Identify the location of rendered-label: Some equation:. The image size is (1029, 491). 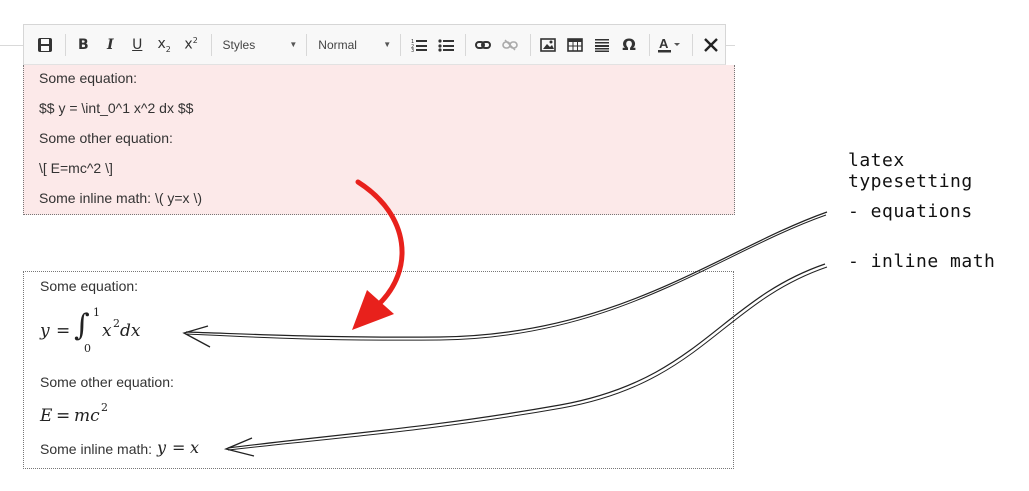
(89, 286).